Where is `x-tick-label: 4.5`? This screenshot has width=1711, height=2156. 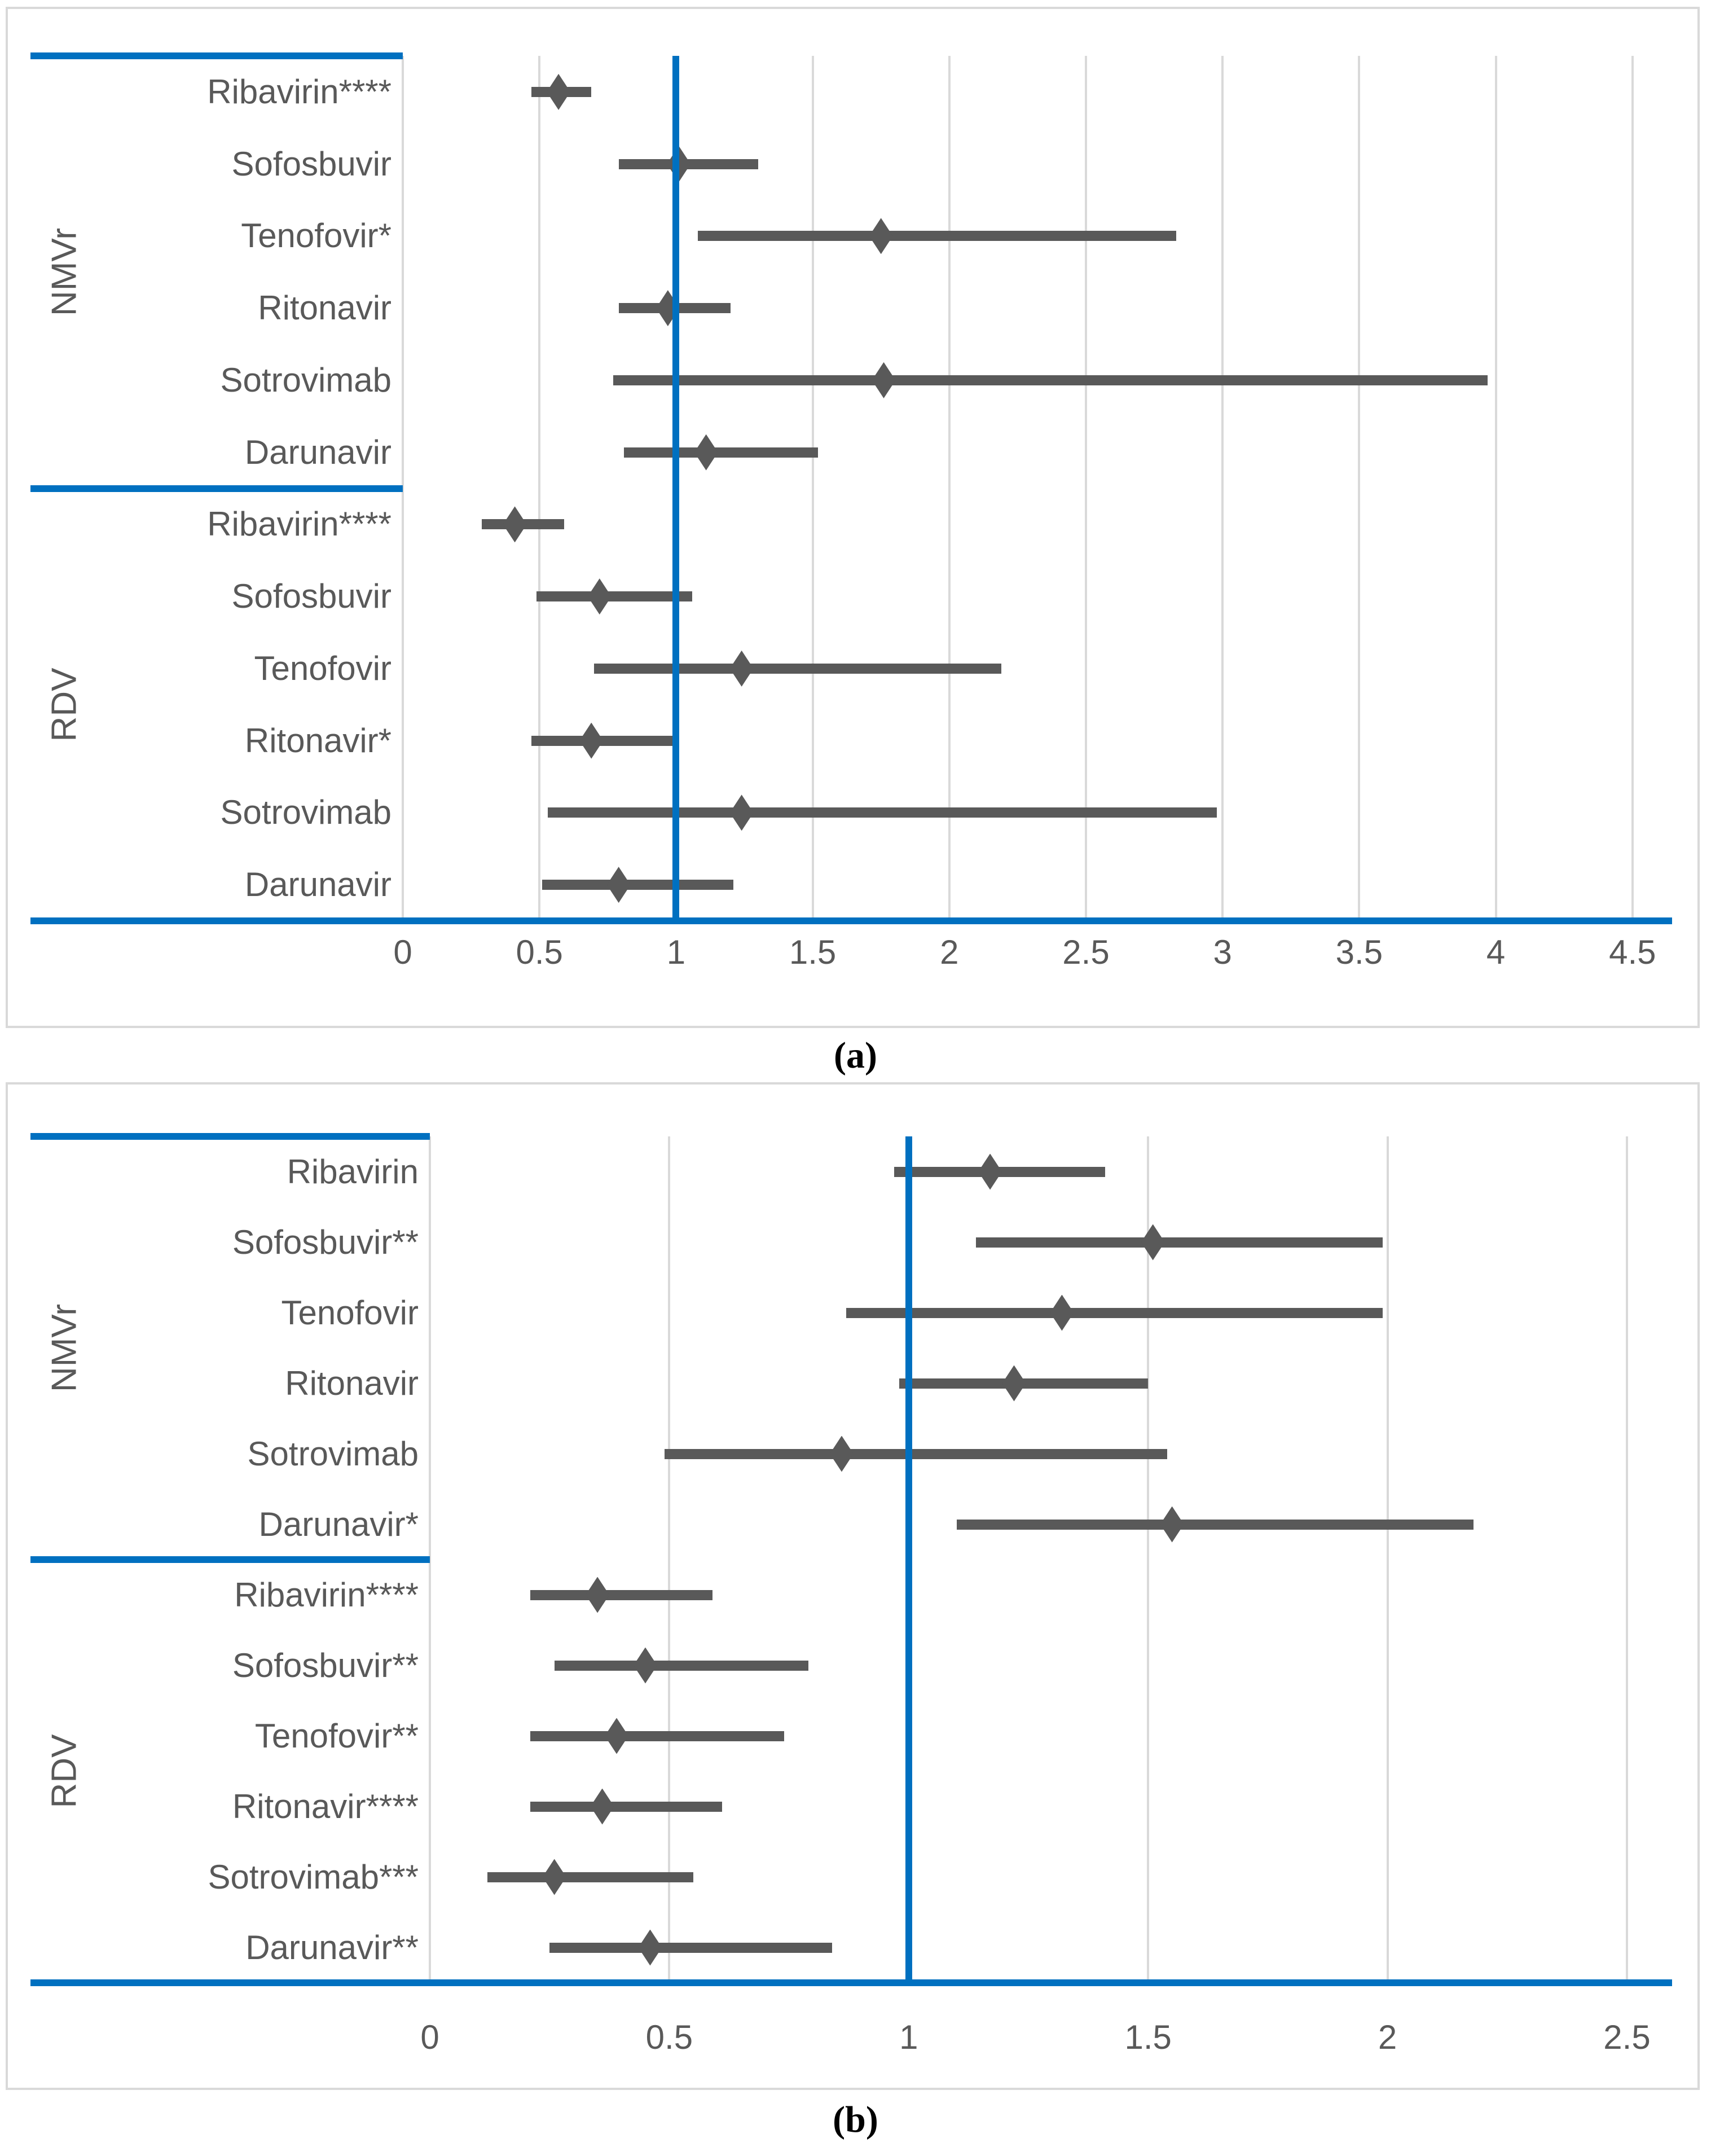 x-tick-label: 4.5 is located at coordinates (1632, 952).